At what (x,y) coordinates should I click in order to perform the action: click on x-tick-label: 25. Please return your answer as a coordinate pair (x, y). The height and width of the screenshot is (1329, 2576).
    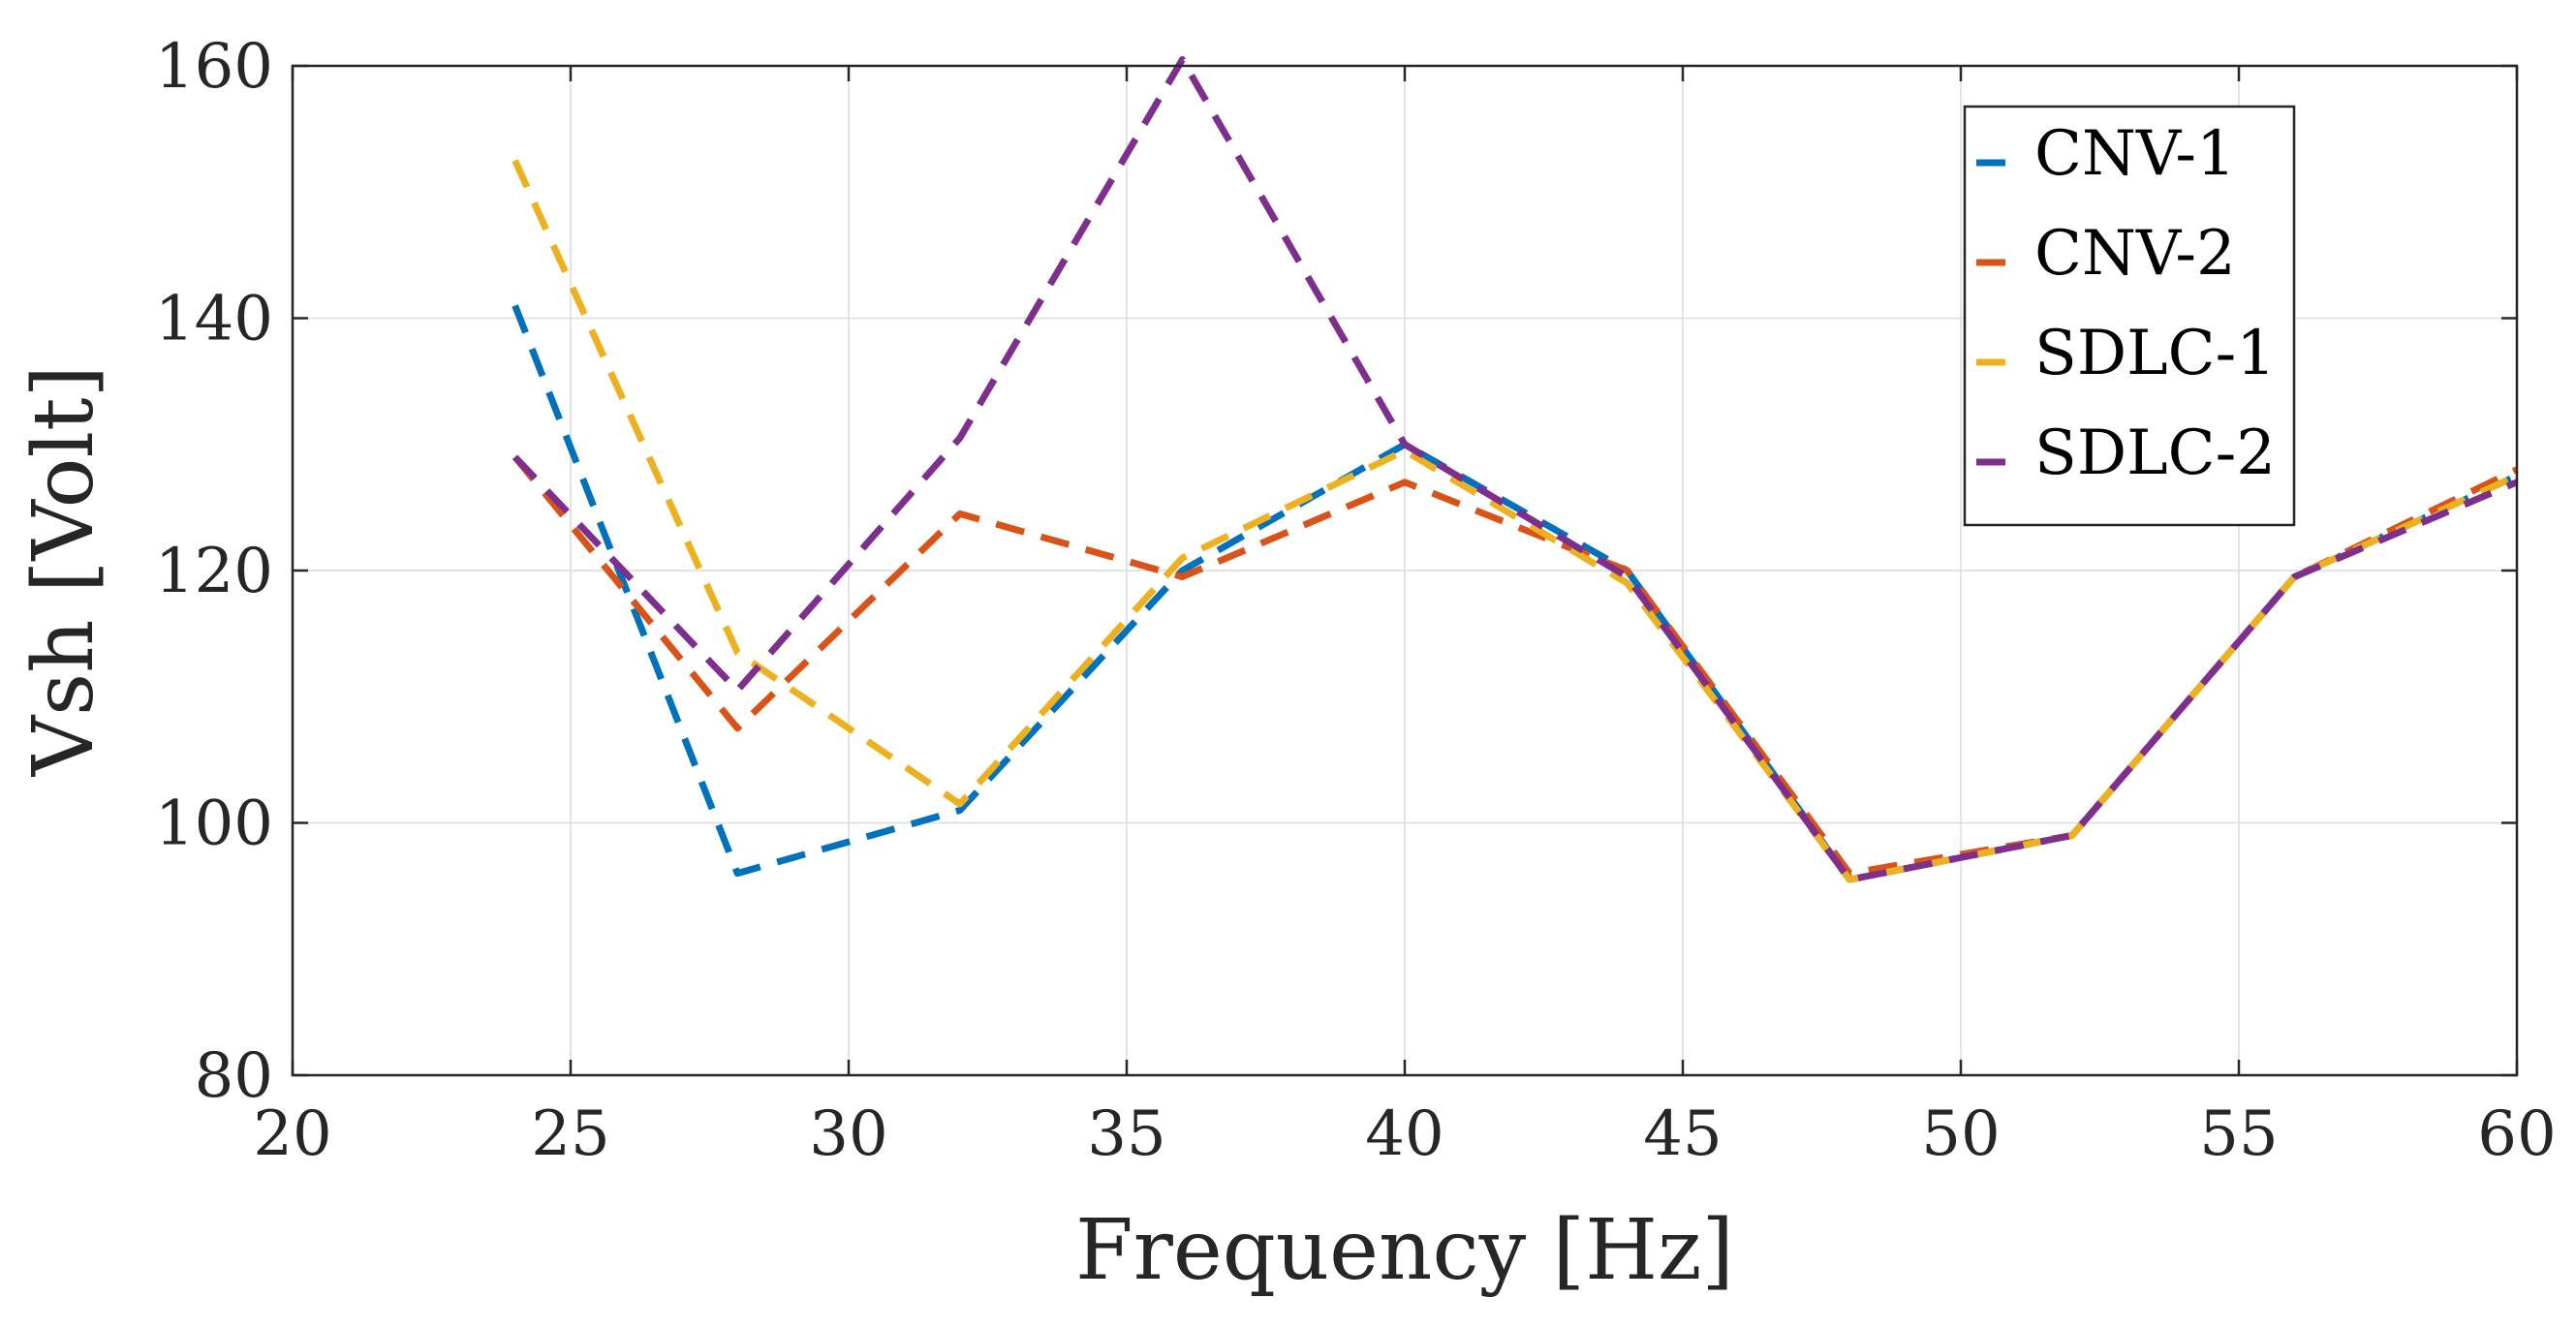
    Looking at the image, I should click on (570, 1134).